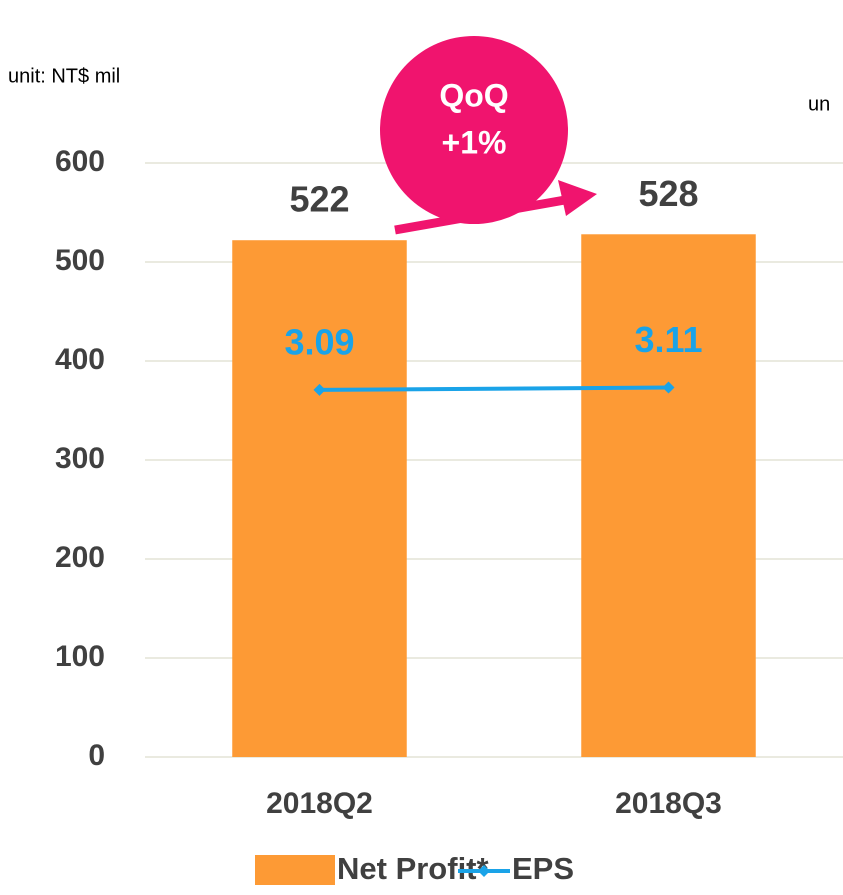  What do you see at coordinates (80, 656) in the screenshot?
I see `y-tick-label: 100` at bounding box center [80, 656].